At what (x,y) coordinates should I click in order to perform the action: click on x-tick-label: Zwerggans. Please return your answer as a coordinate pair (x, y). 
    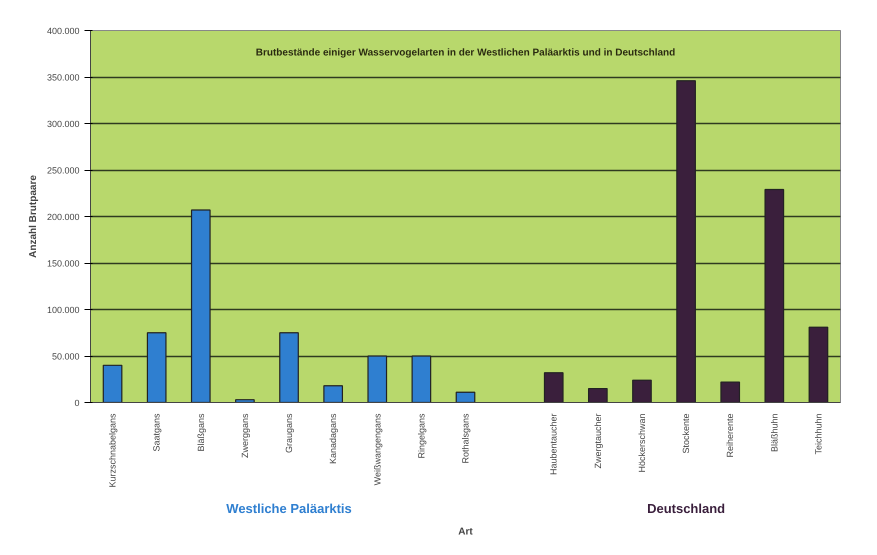
    Looking at the image, I should click on (245, 435).